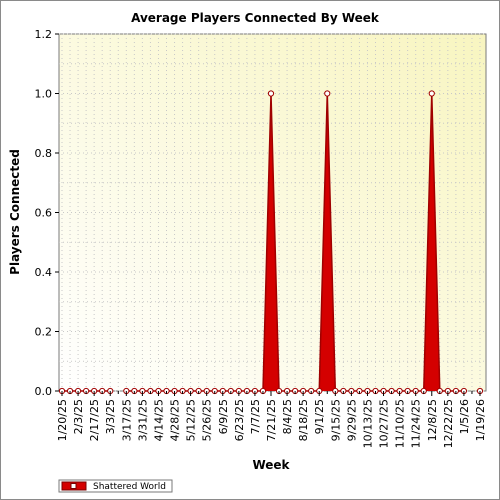  I want to click on legend-box, so click(115, 486).